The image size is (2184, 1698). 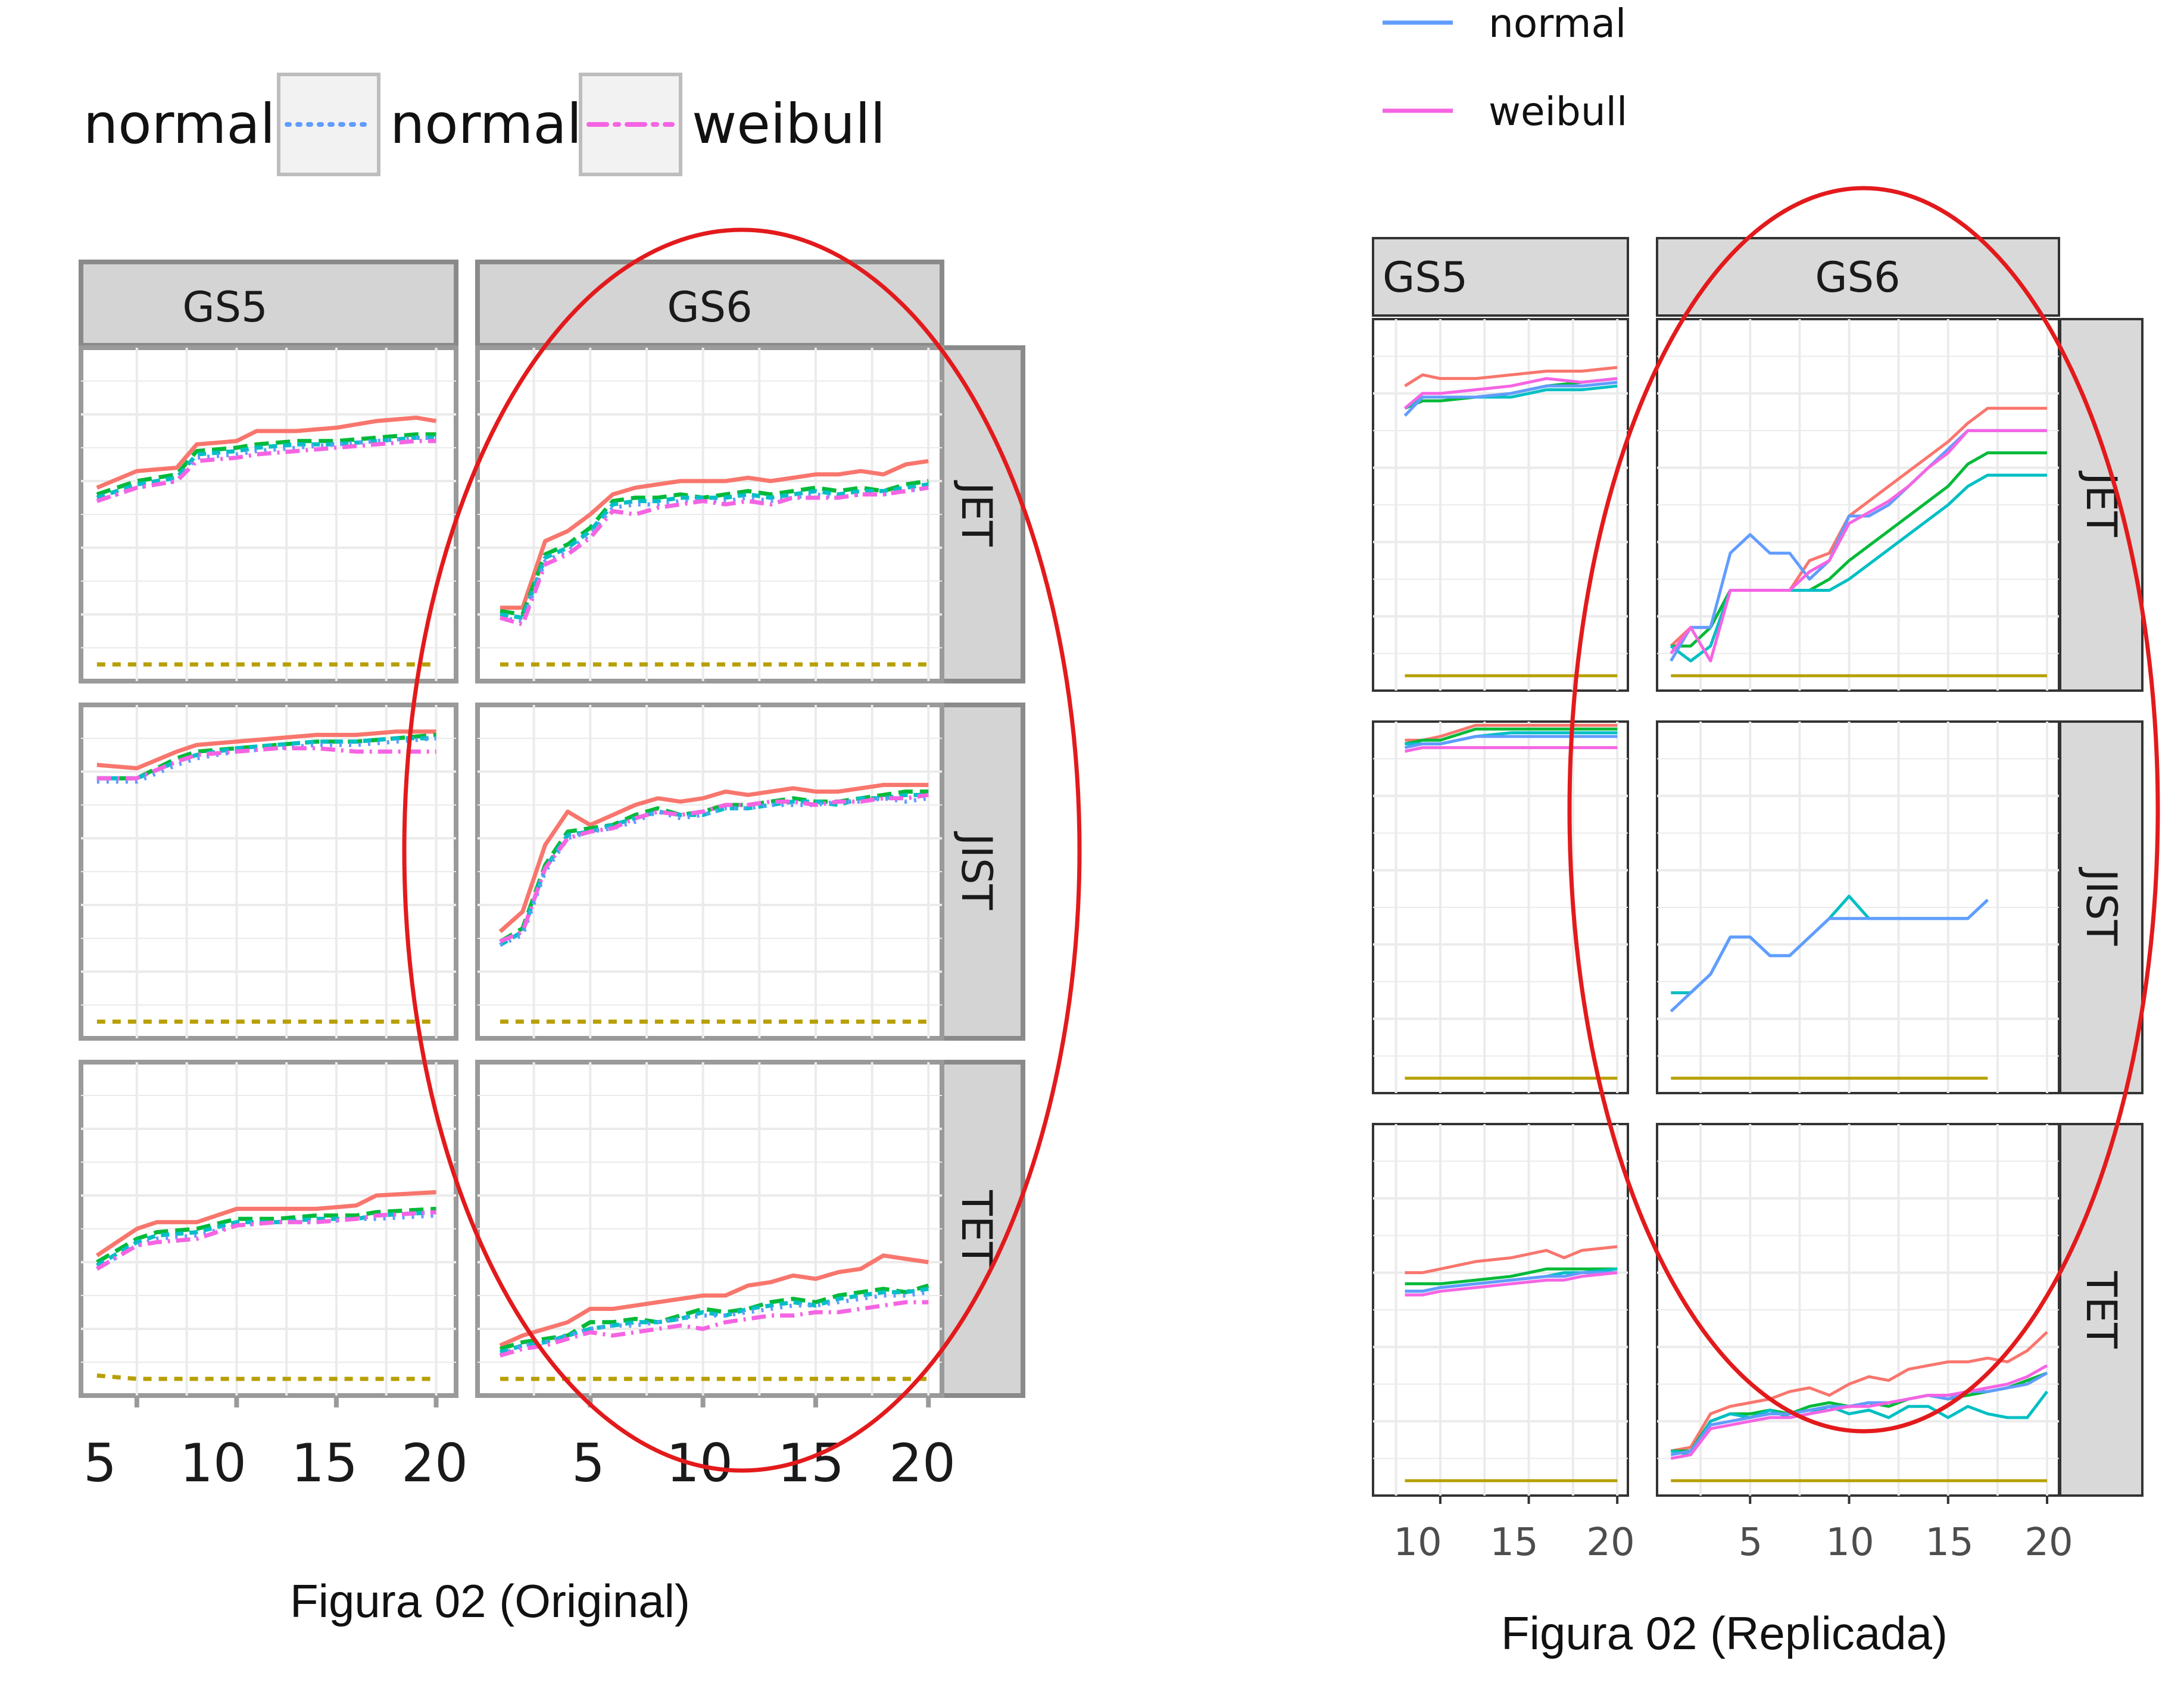 I want to click on replicated-strip-jist, so click(x=2101, y=907).